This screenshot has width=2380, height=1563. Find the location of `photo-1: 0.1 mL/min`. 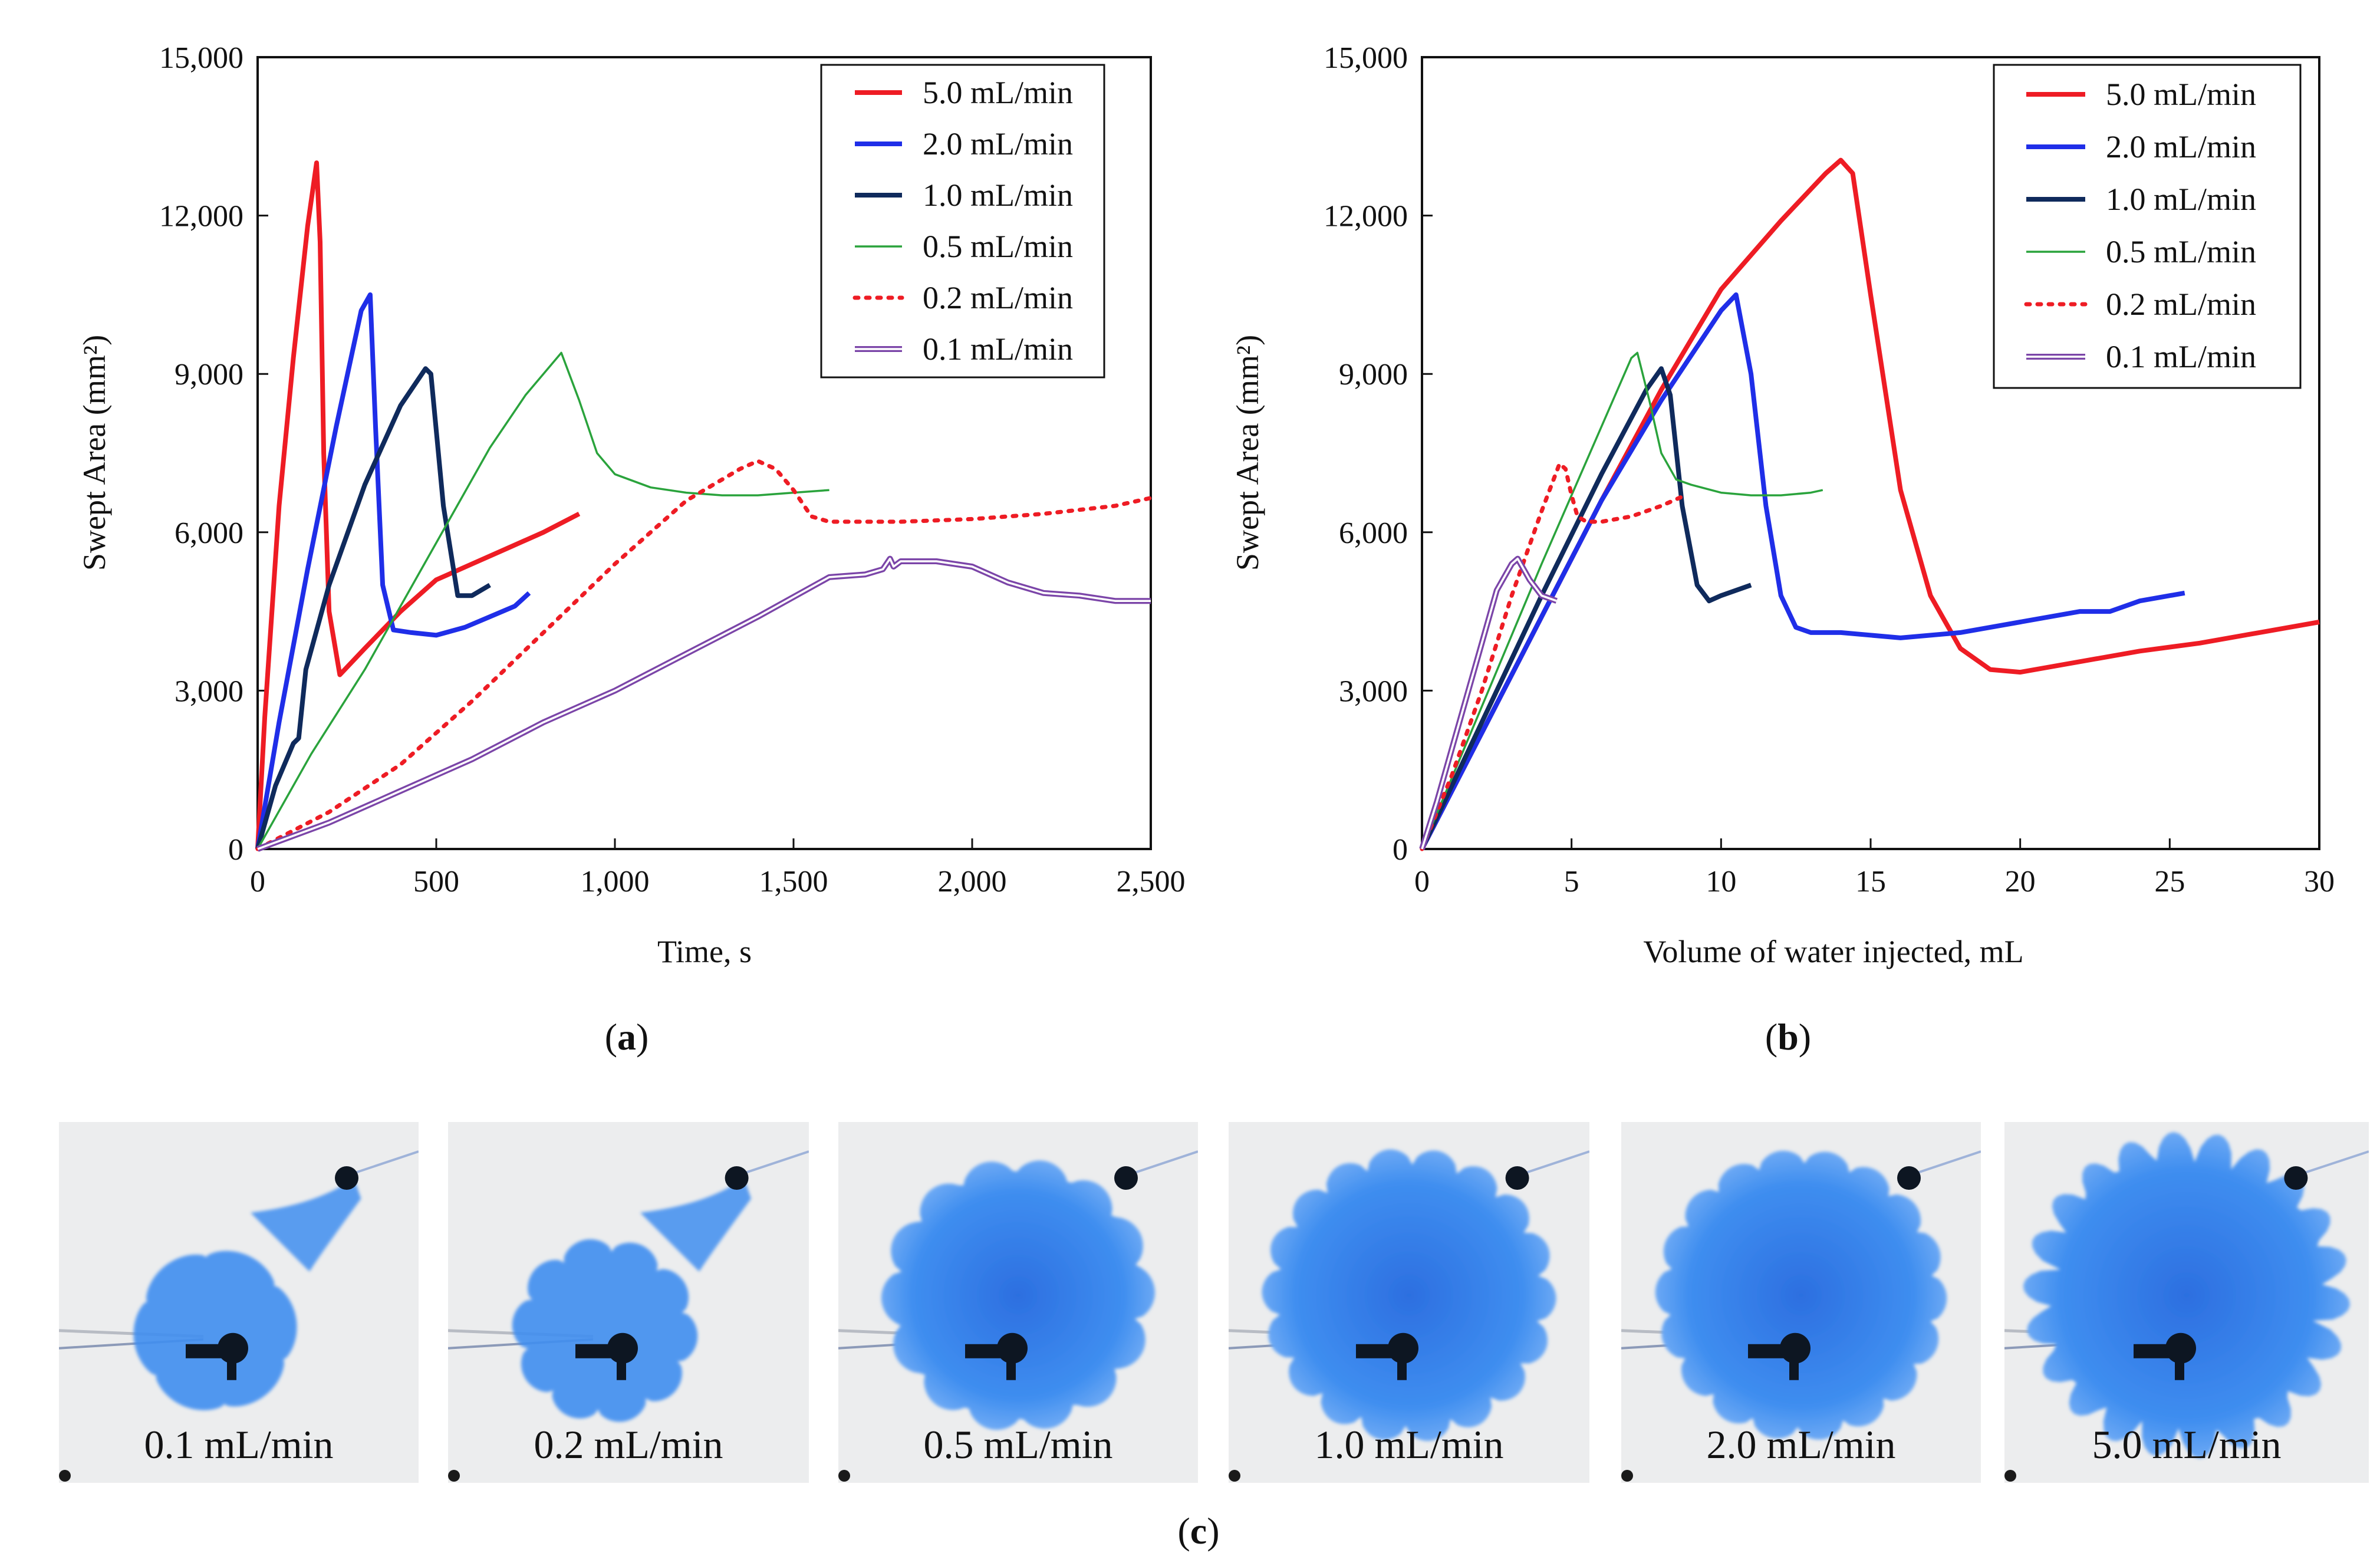

photo-1: 0.1 mL/min is located at coordinates (239, 1302).